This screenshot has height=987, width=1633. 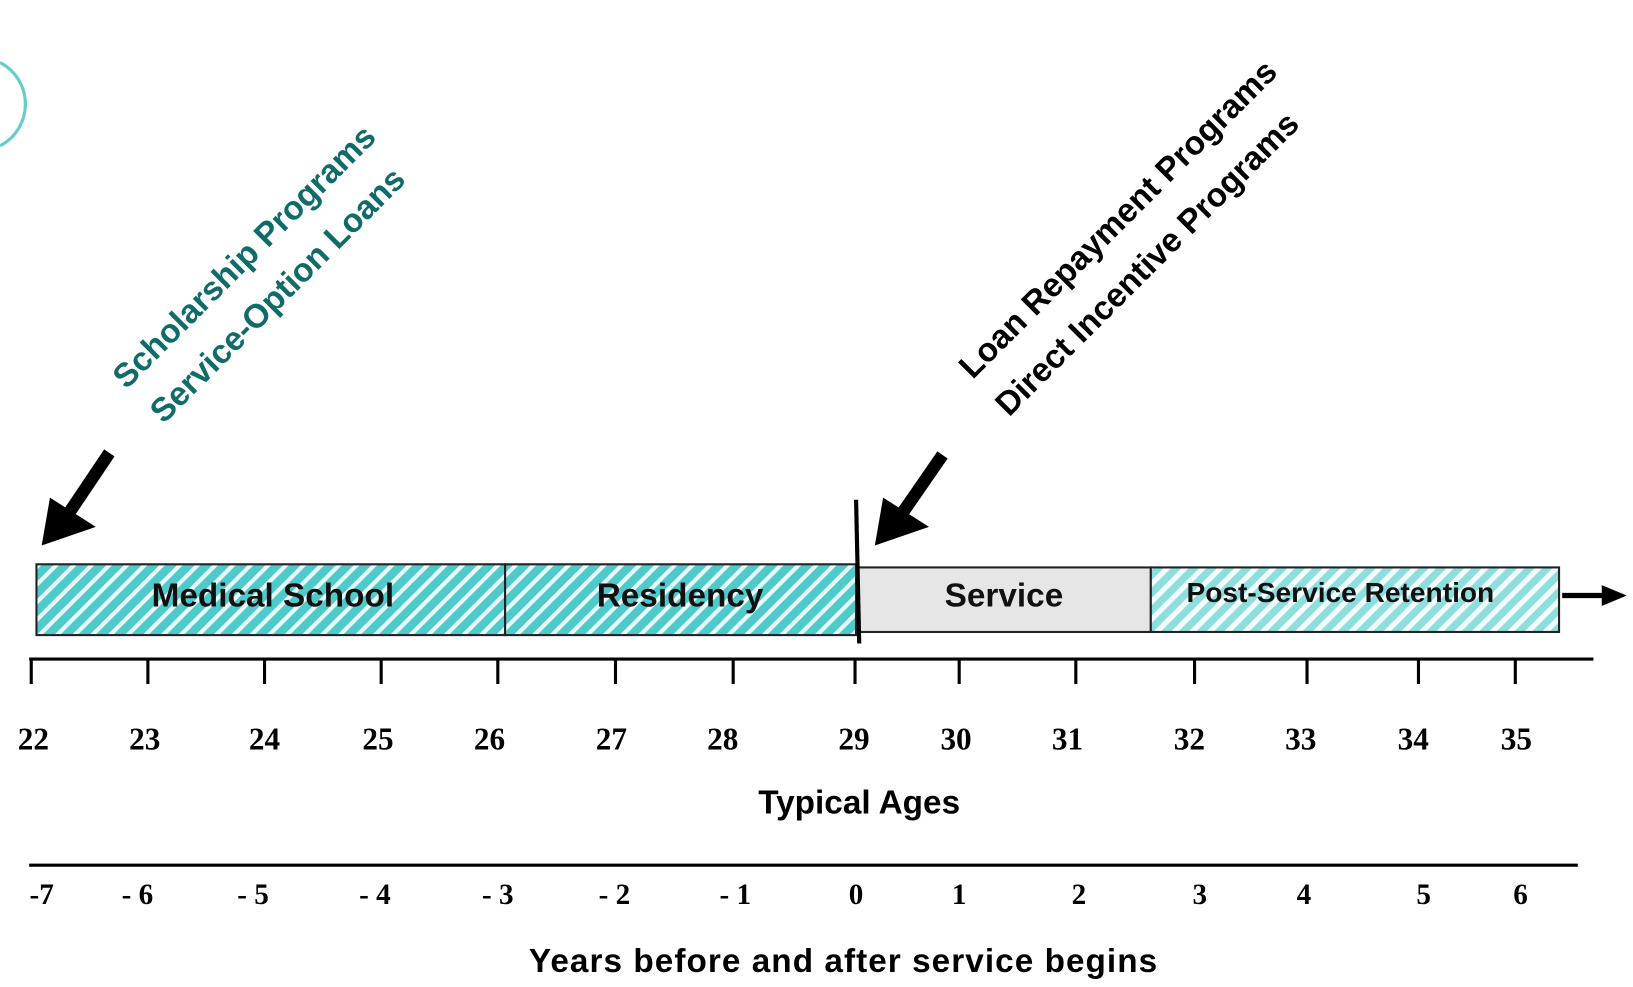 What do you see at coordinates (1004, 595) in the screenshot?
I see `phase-label: Service` at bounding box center [1004, 595].